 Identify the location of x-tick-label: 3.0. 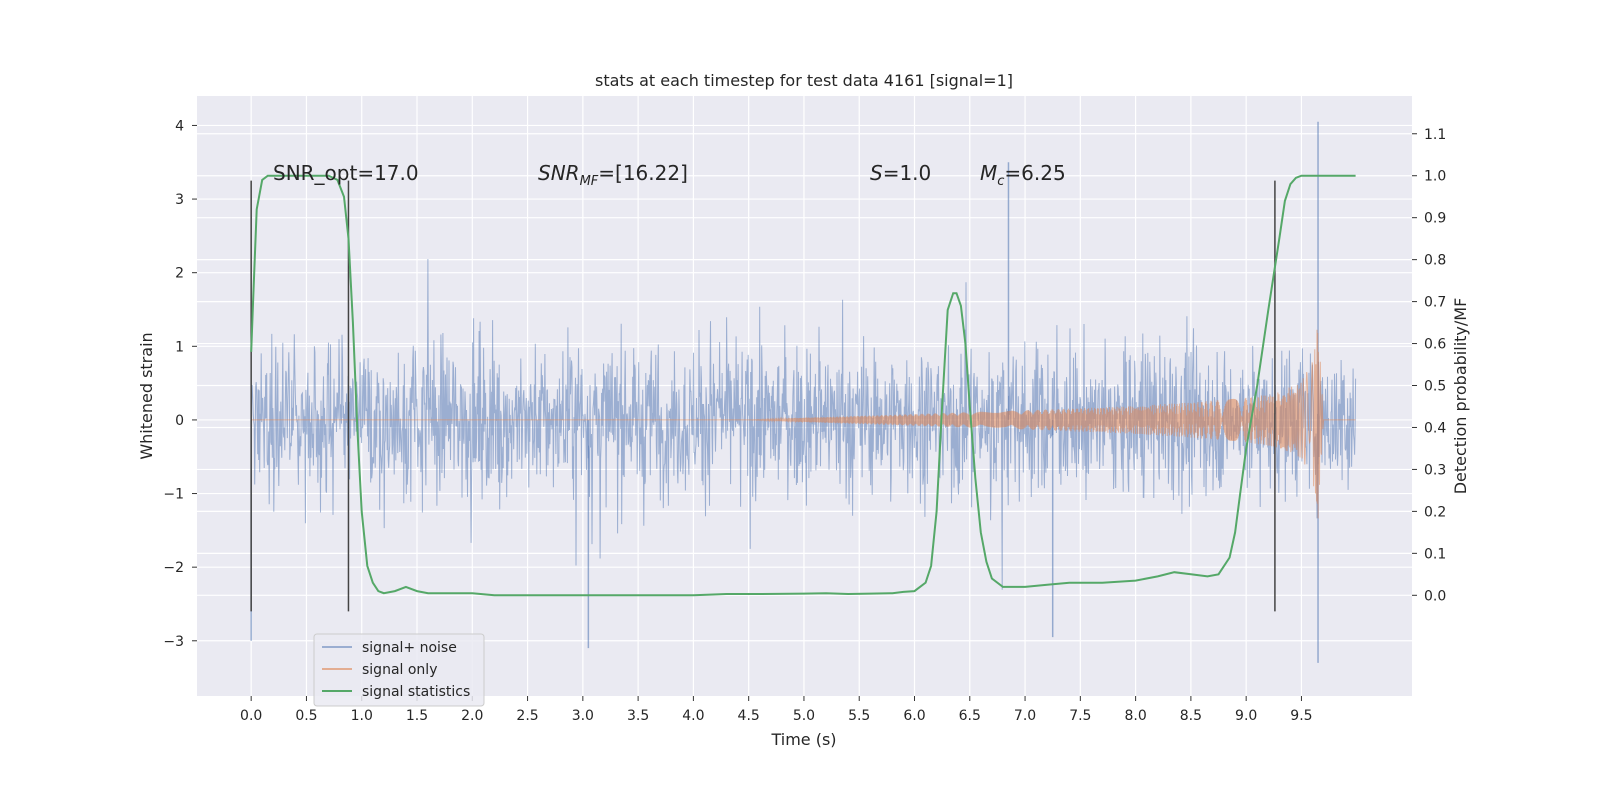
(583, 716).